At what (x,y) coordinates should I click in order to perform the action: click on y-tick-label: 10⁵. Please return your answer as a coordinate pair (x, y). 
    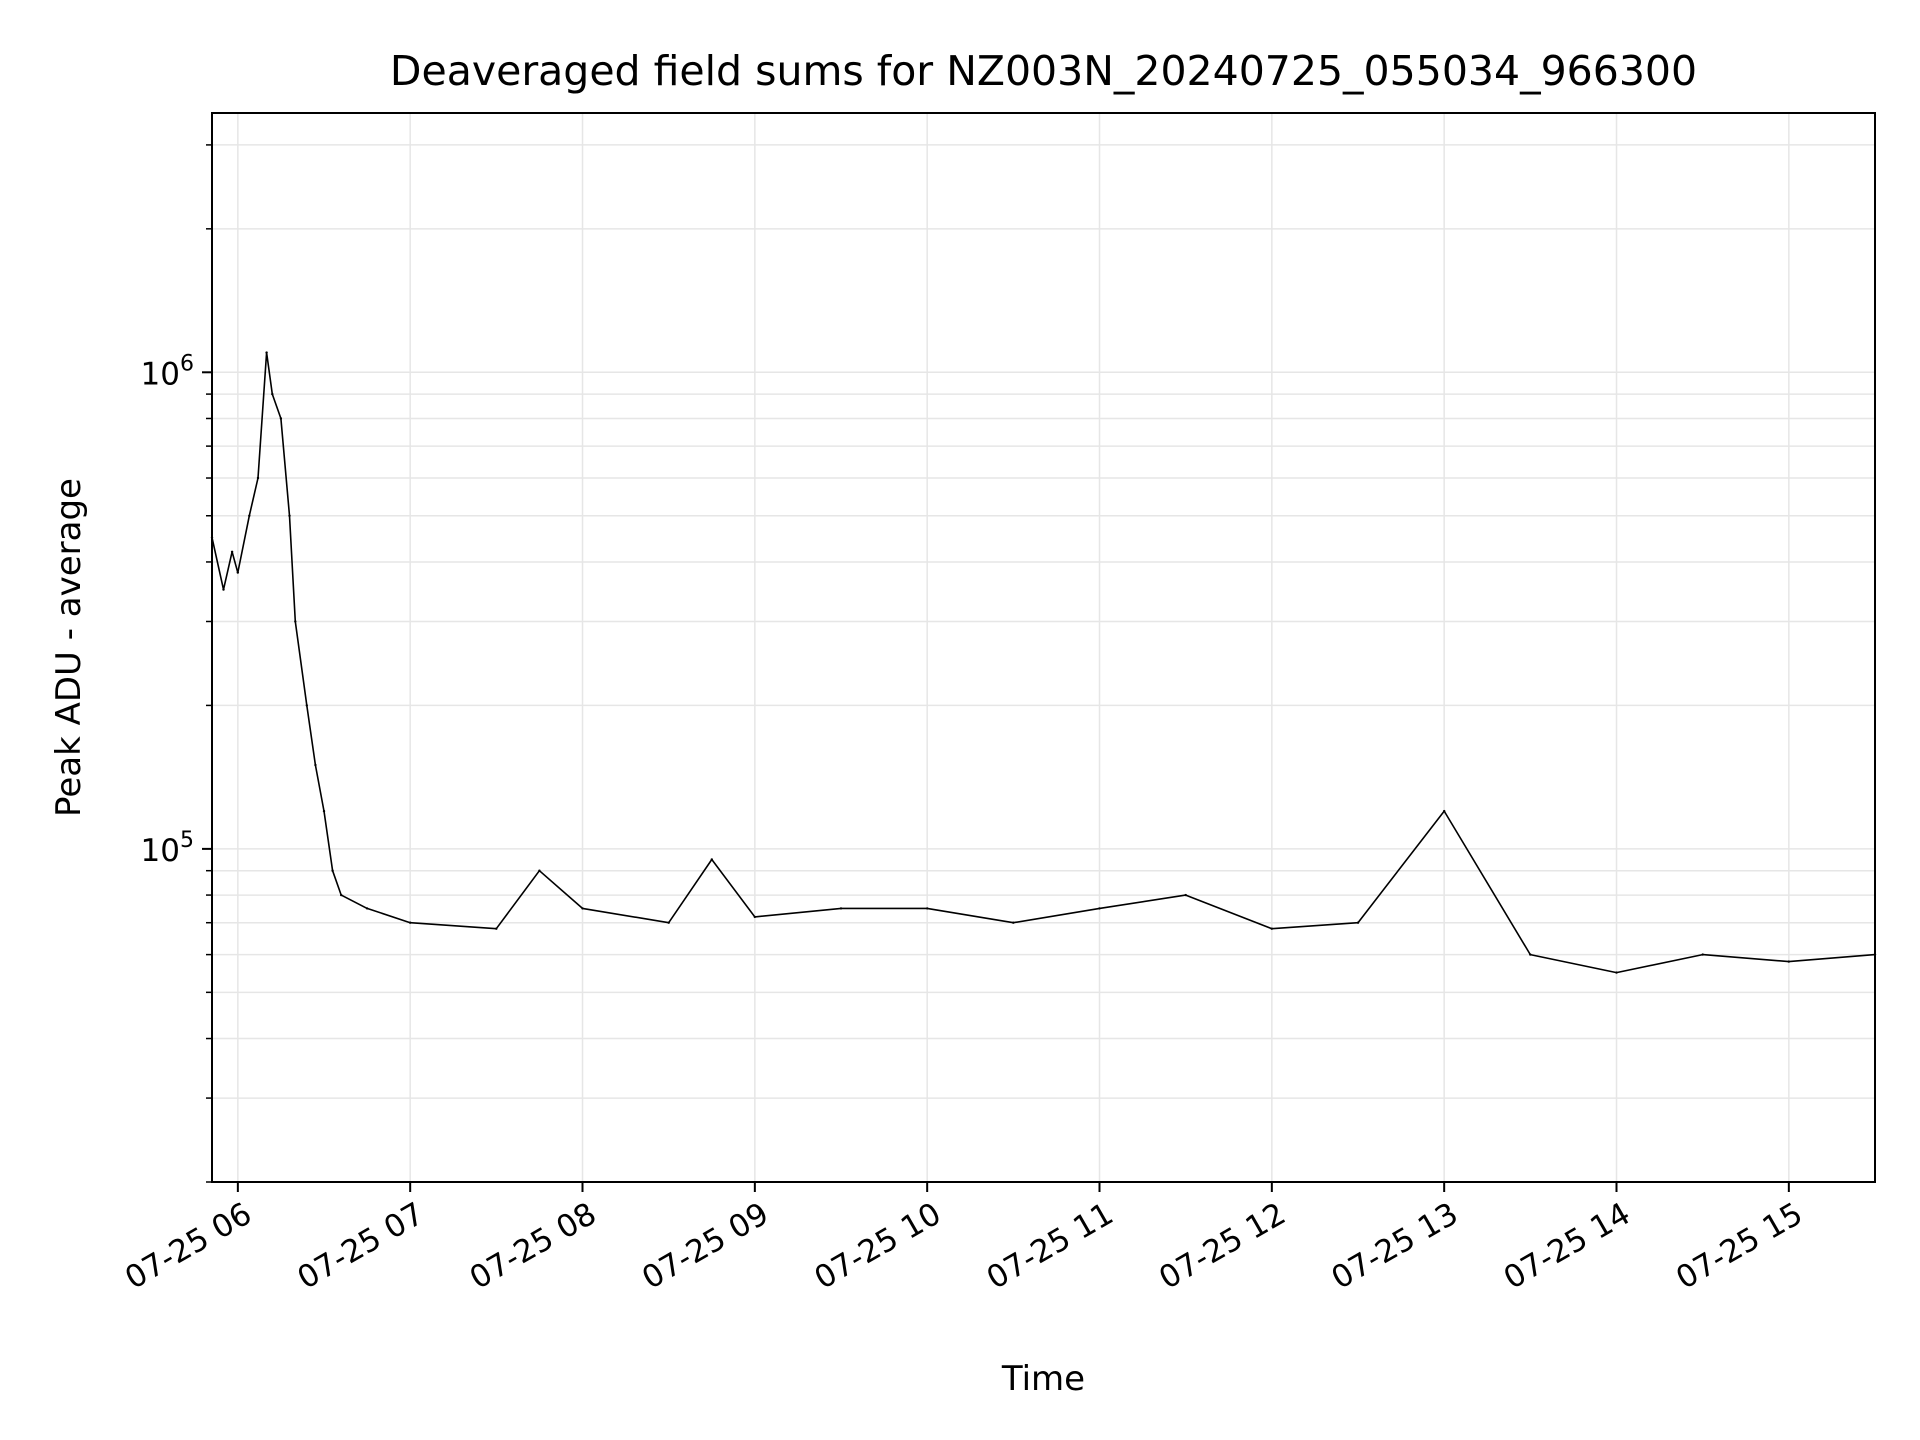
    Looking at the image, I should click on (167, 848).